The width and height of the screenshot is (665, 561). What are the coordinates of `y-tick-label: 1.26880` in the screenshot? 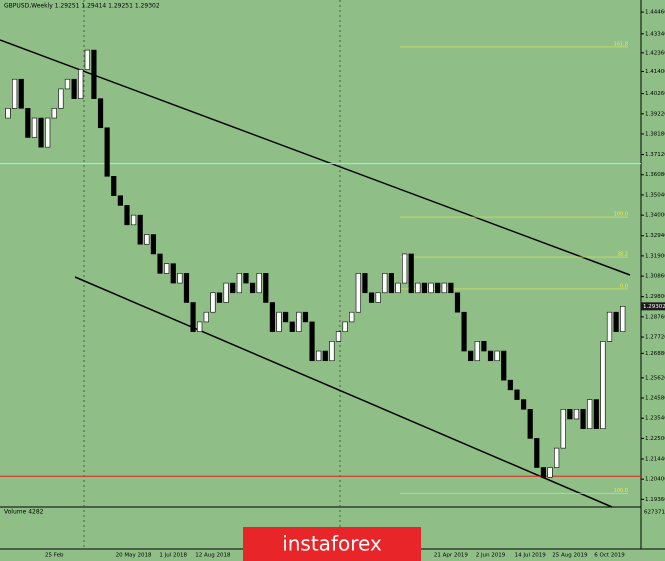 It's located at (655, 354).